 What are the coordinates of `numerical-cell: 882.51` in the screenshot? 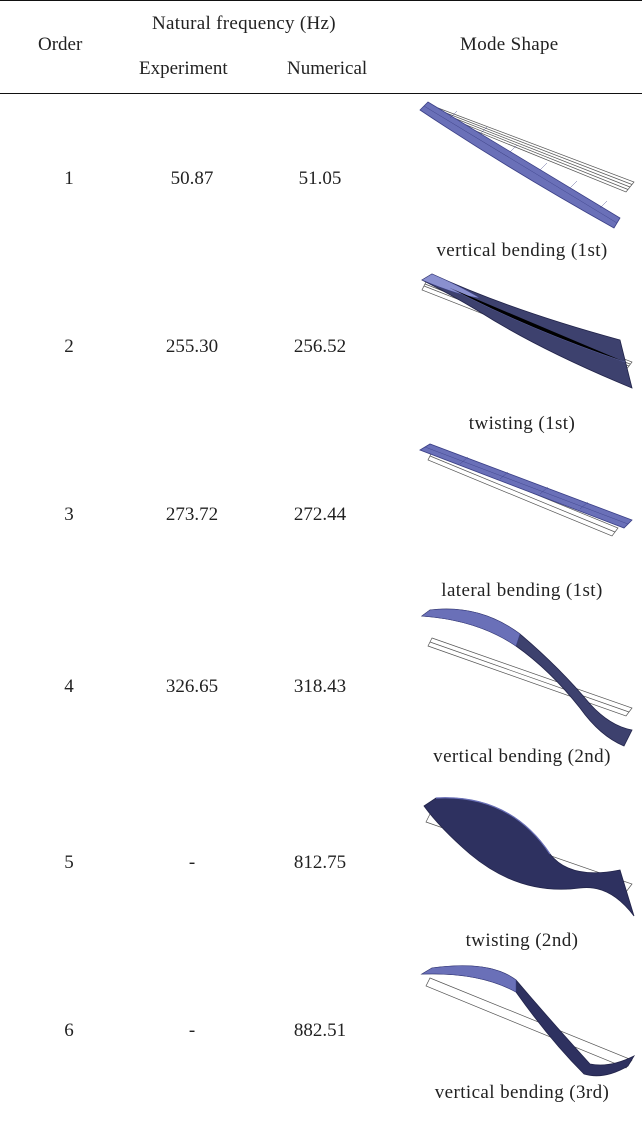 It's located at (320, 1030).